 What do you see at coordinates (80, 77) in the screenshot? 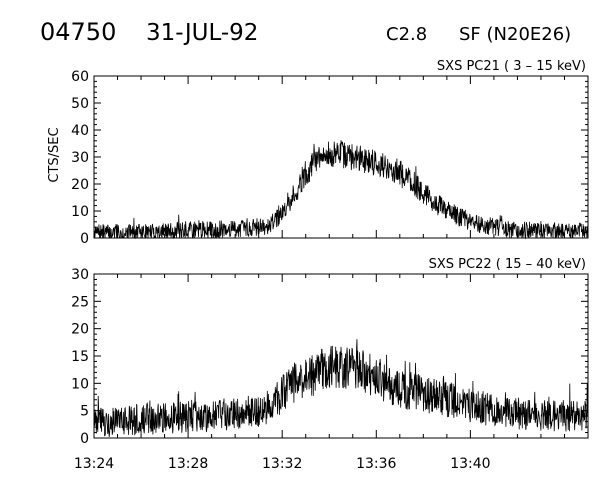
I see `y-tick-label: 60` at bounding box center [80, 77].